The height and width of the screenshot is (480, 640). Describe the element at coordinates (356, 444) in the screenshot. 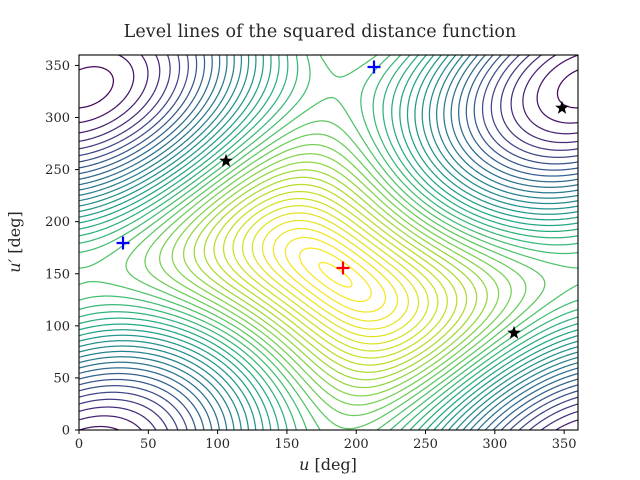

I see `x-tick-label: 200` at that location.